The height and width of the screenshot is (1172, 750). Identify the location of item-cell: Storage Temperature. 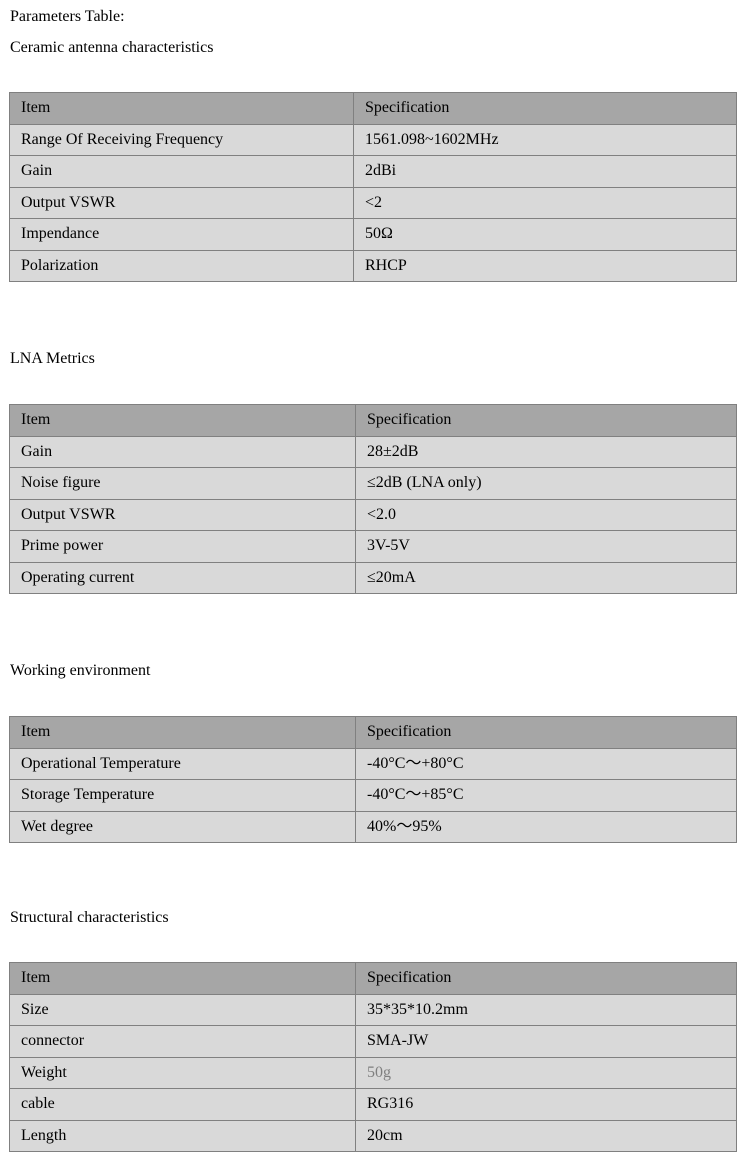
(182, 795).